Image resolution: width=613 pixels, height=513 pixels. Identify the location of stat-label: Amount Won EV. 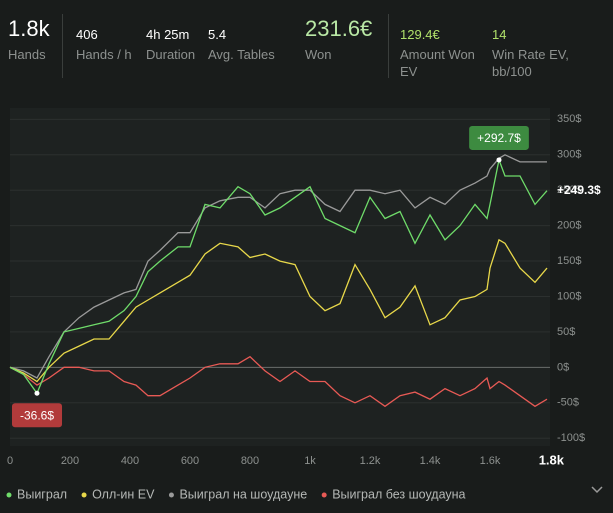
(437, 63).